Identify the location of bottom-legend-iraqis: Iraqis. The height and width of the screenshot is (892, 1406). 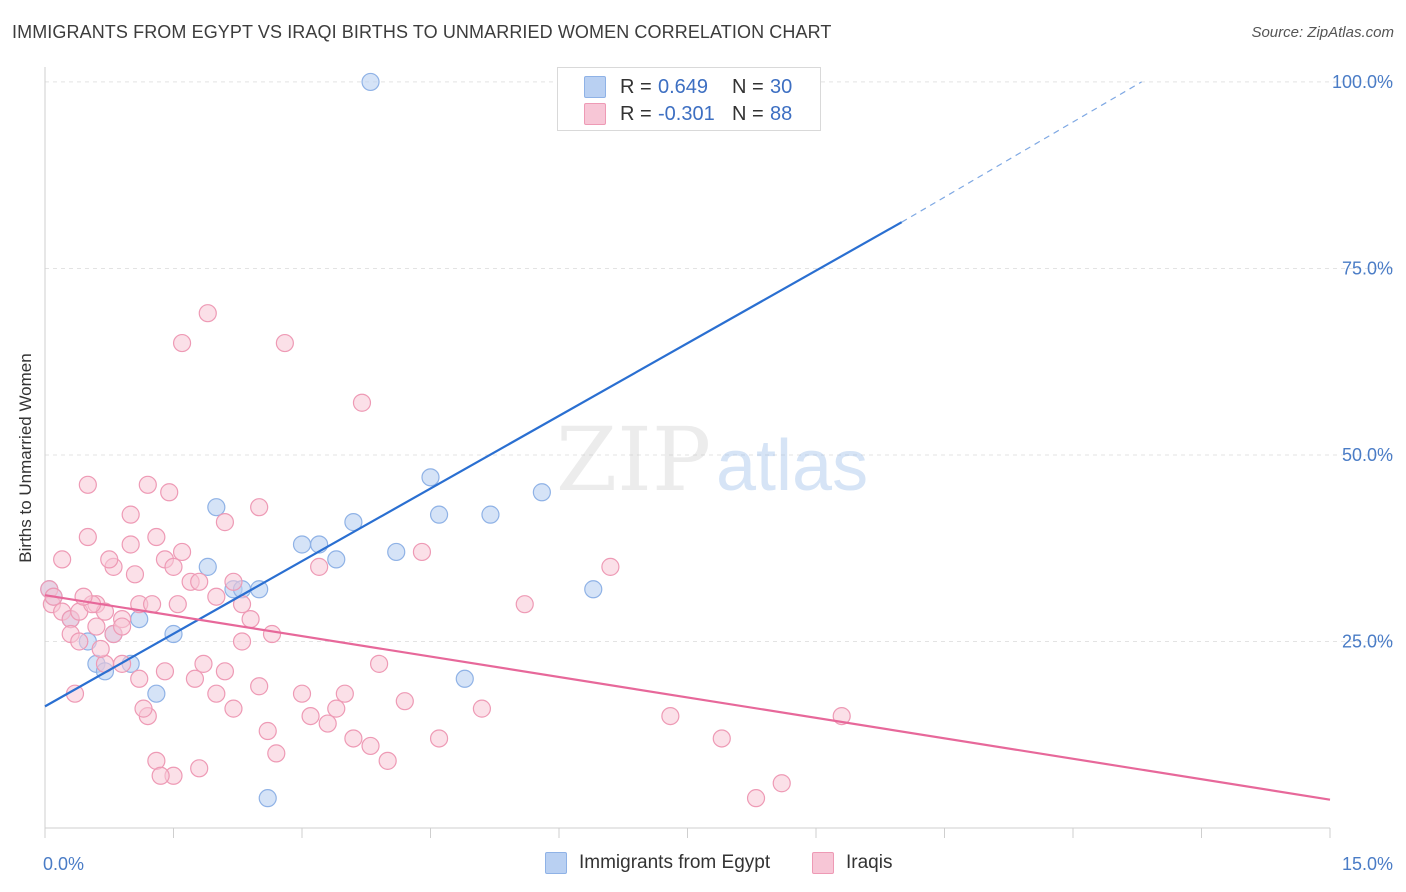
(852, 863).